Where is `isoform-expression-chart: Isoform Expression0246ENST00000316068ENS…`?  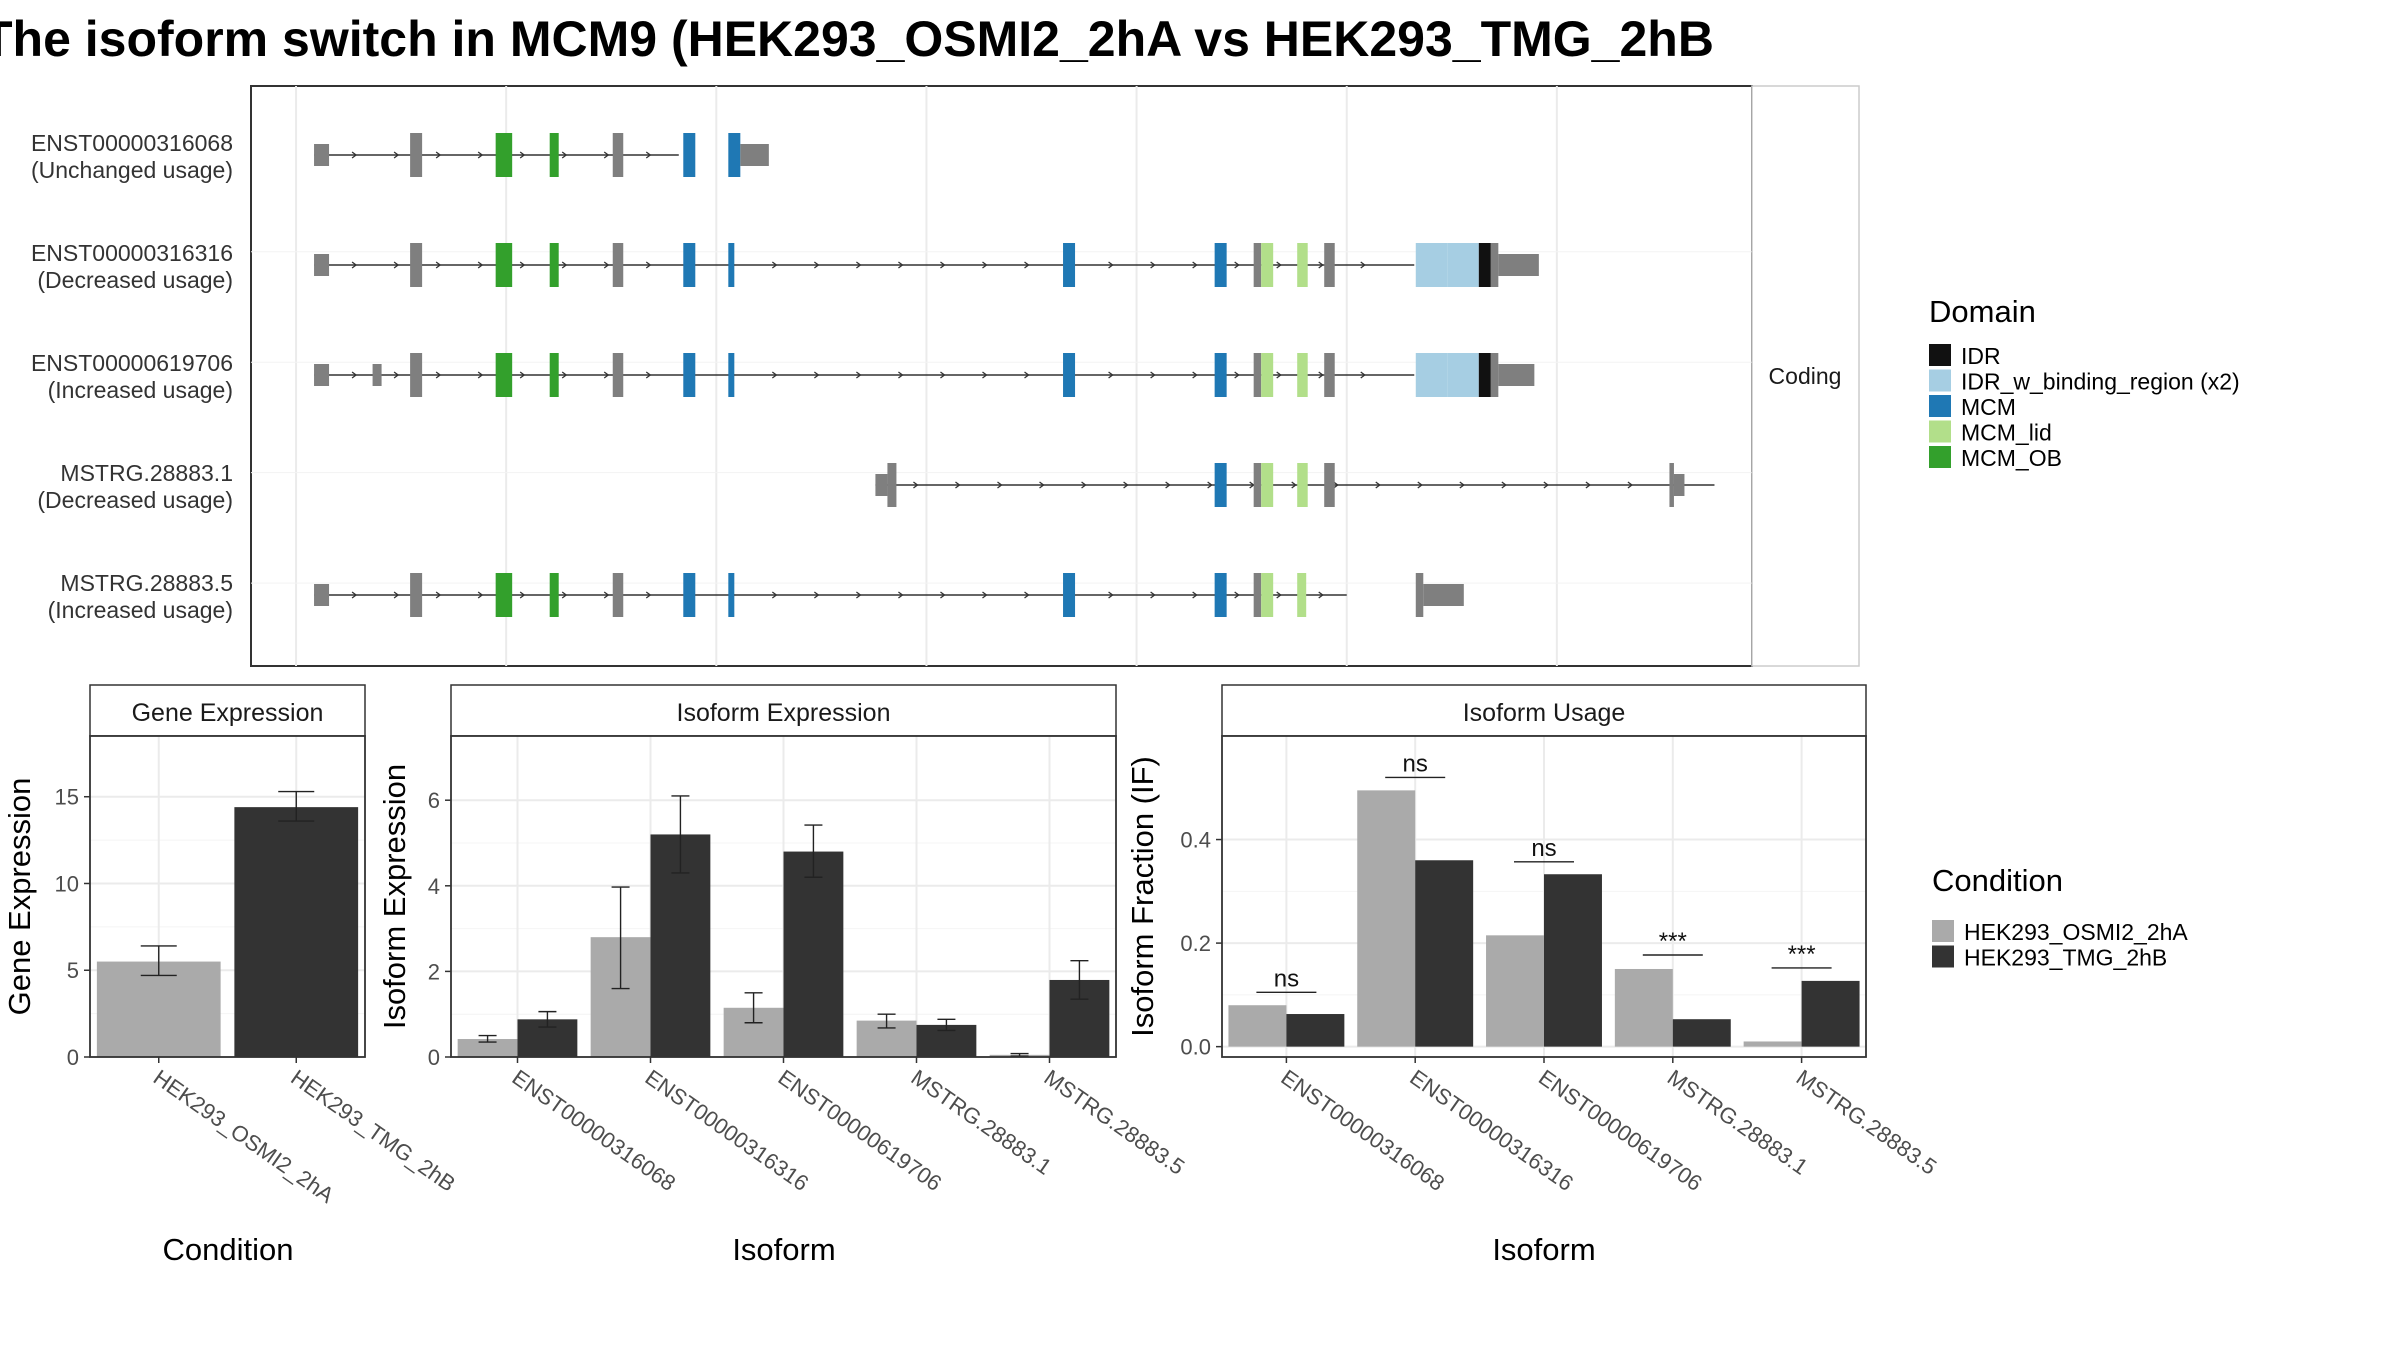
isoform-expression-chart: Isoform Expression0246ENST00000316068ENS… is located at coordinates (783, 975).